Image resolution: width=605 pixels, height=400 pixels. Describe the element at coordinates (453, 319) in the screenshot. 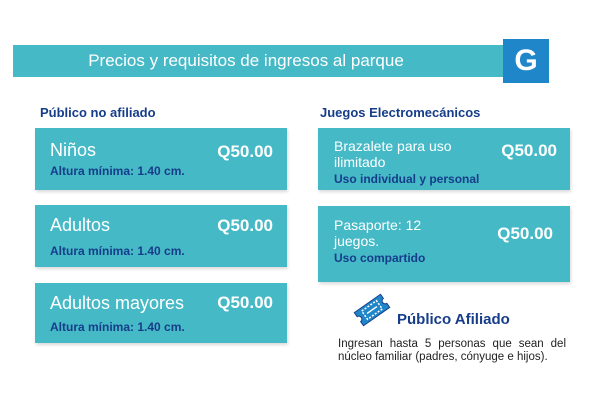

I see `afiliado-title: Público Afiliado` at that location.